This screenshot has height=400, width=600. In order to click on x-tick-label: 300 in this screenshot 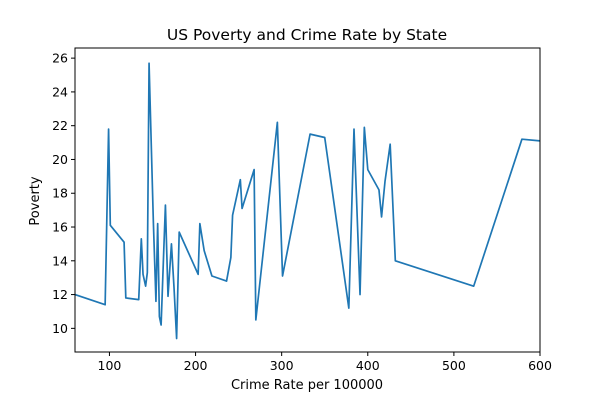, I will do `click(282, 365)`.